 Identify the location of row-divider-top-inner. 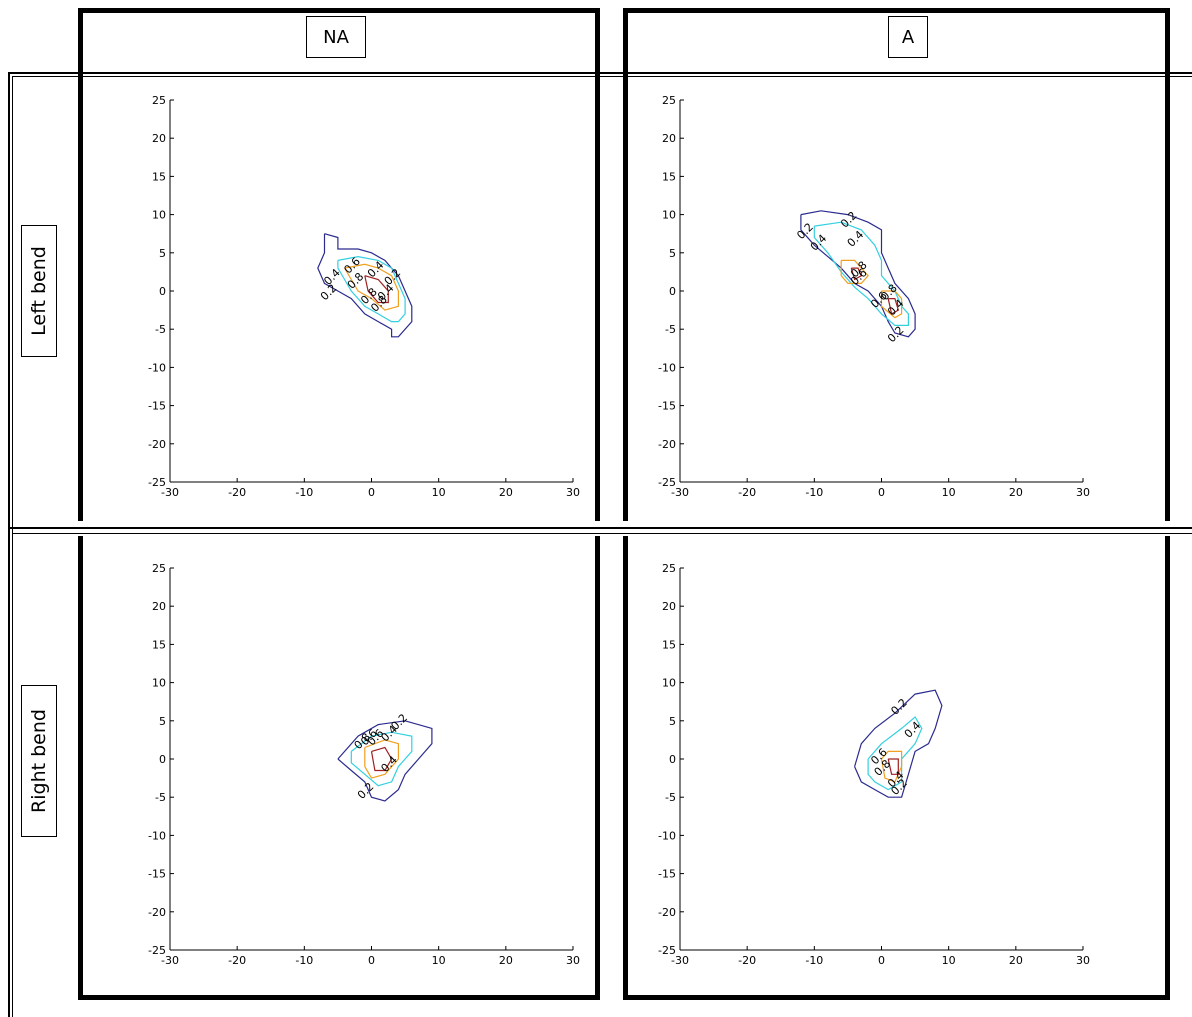
(602, 76).